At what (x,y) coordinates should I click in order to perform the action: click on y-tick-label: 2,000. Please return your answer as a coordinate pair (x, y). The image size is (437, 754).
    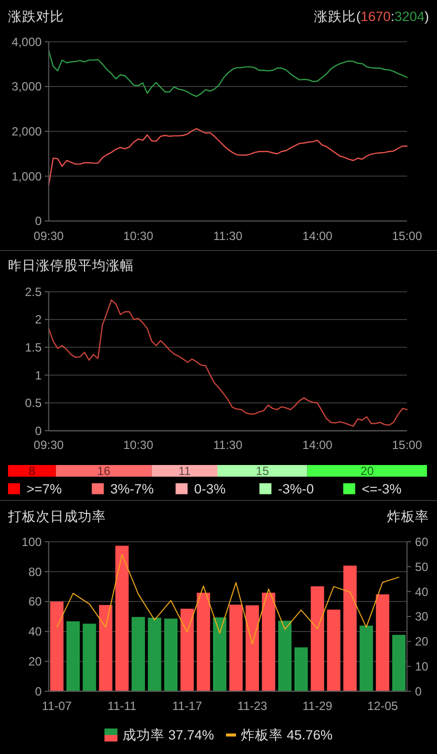
    Looking at the image, I should click on (27, 131).